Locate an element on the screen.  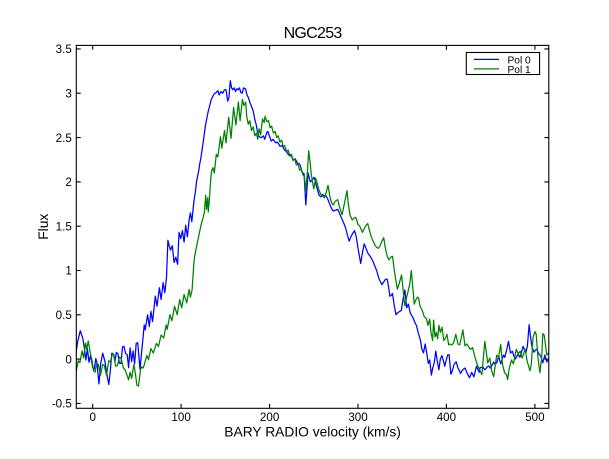
svg-text: 100 is located at coordinates (180, 417).